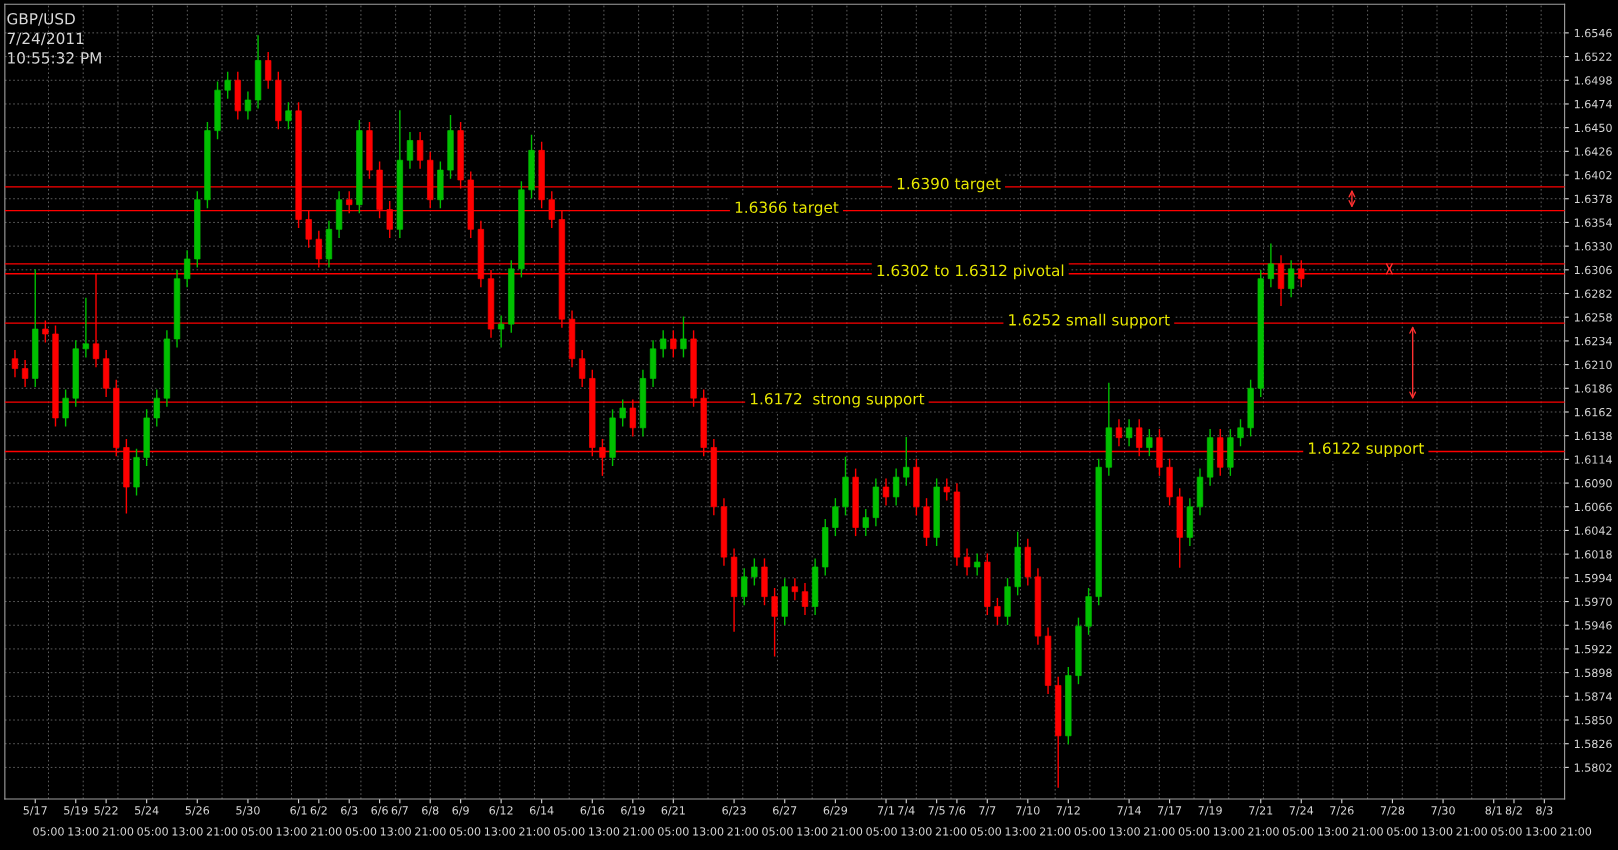 The image size is (1618, 850). I want to click on x-tick-label: 6/12, so click(501, 811).